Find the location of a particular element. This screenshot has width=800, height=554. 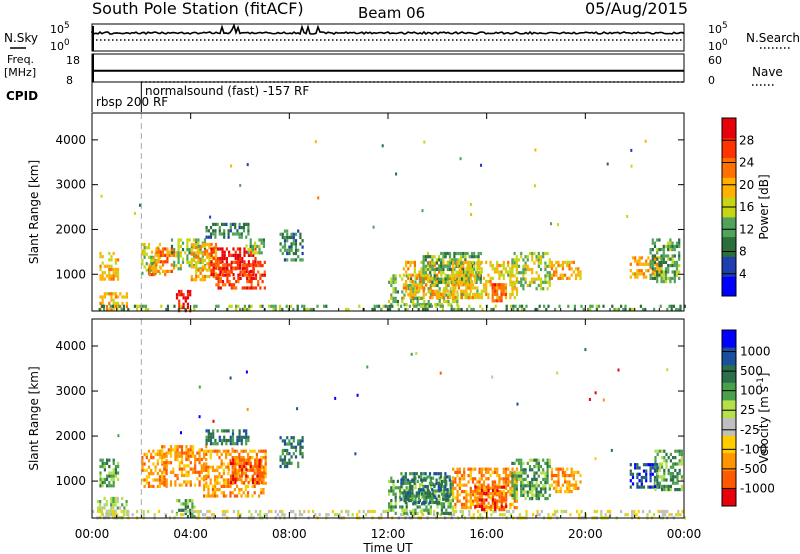

velocity-colorbar-tick-label: -500 is located at coordinates (753, 469).